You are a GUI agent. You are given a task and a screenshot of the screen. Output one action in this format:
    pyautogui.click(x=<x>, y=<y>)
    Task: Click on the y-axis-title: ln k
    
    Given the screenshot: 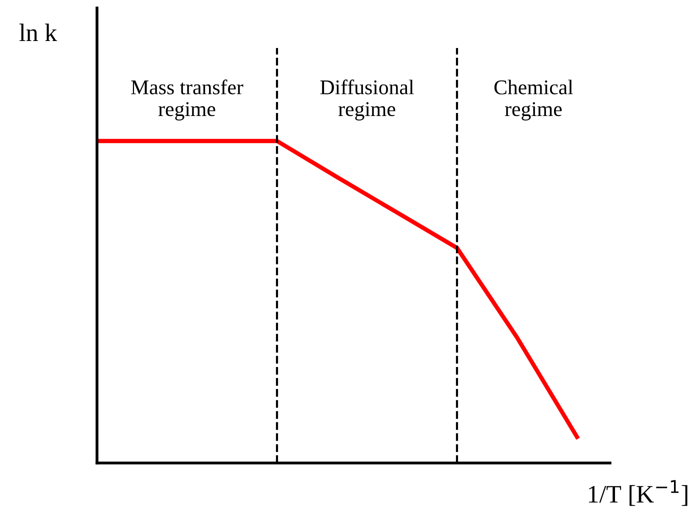 What is the action you would take?
    pyautogui.click(x=38, y=33)
    